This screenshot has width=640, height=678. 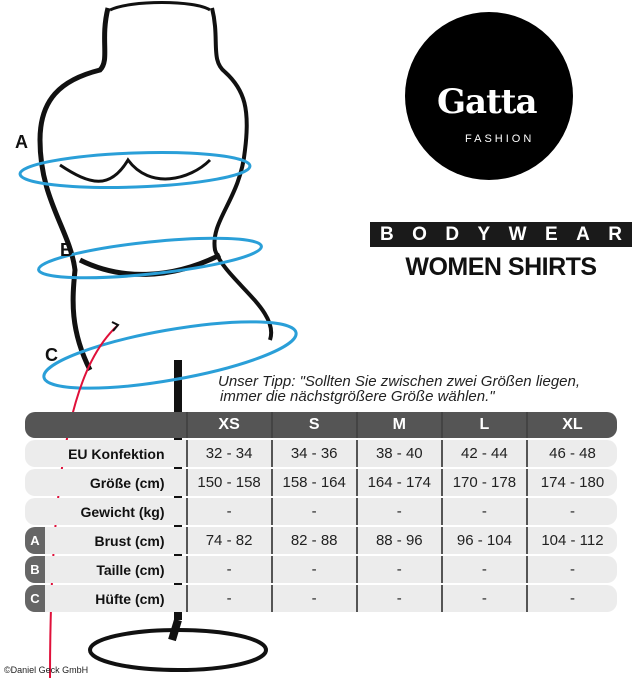 What do you see at coordinates (228, 453) in the screenshot?
I see `table-cell: 32 - 34` at bounding box center [228, 453].